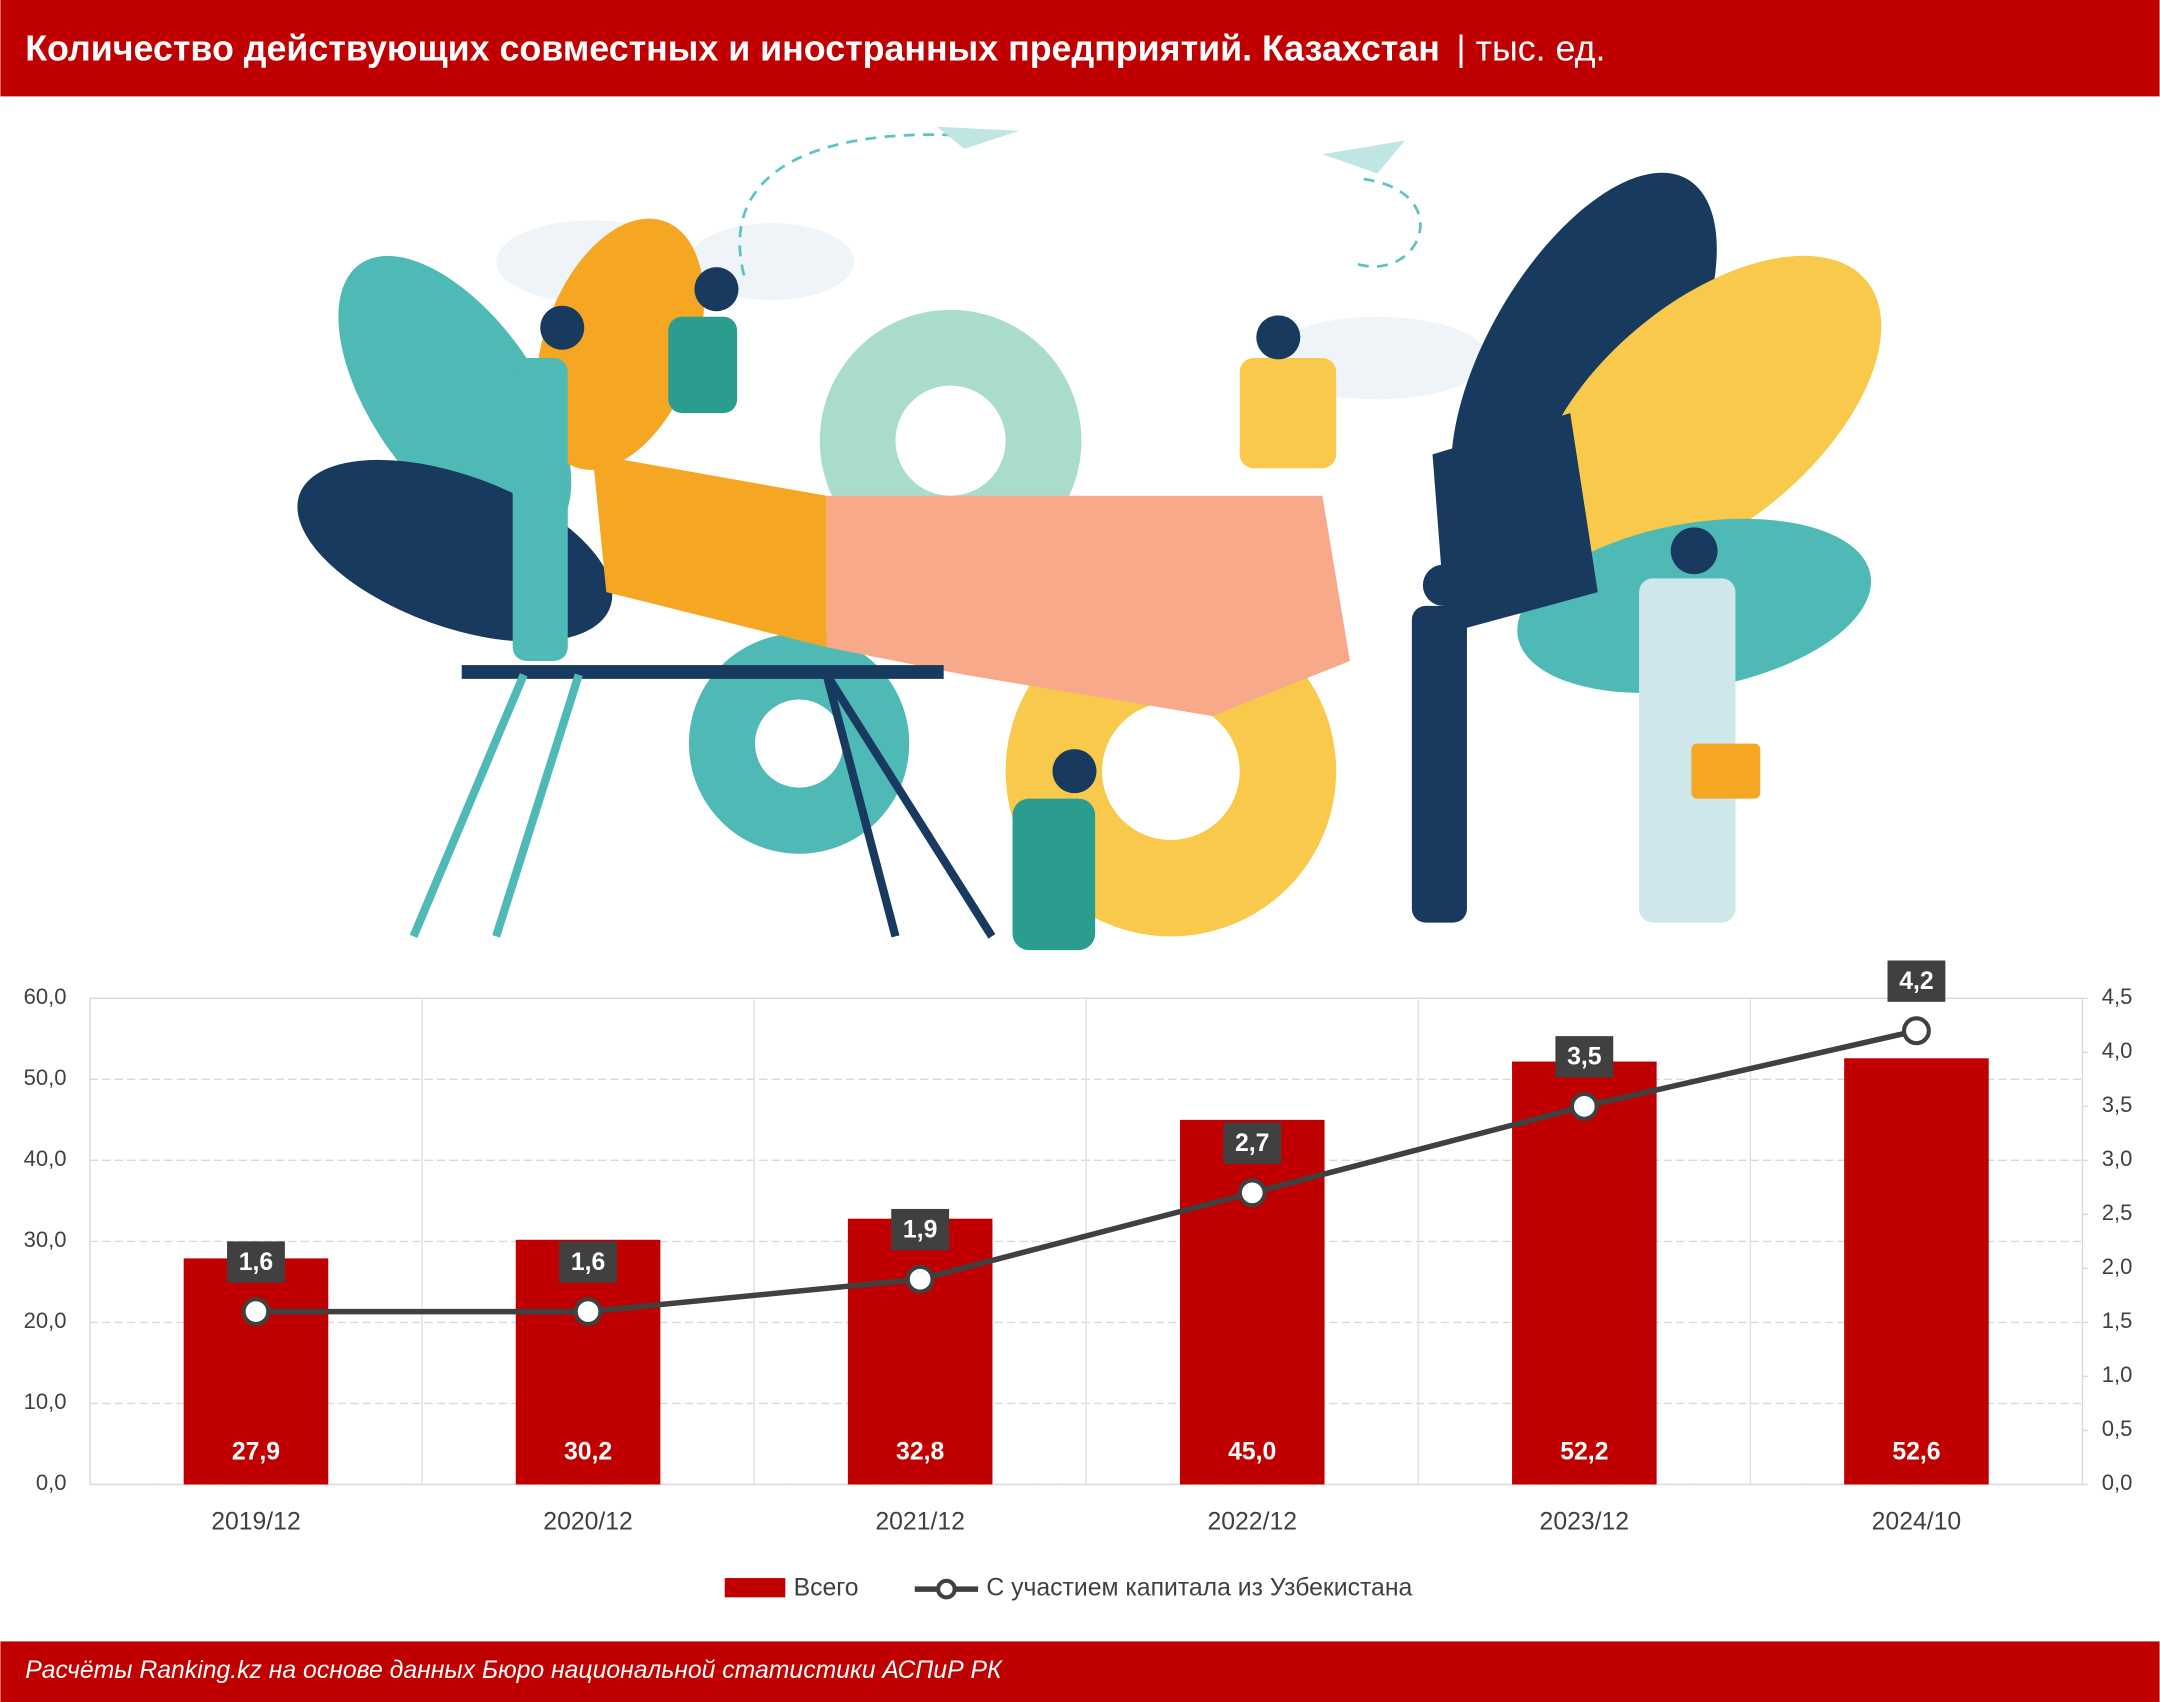  Describe the element at coordinates (45, 996) in the screenshot. I see `y-tick-label: 60,0` at that location.